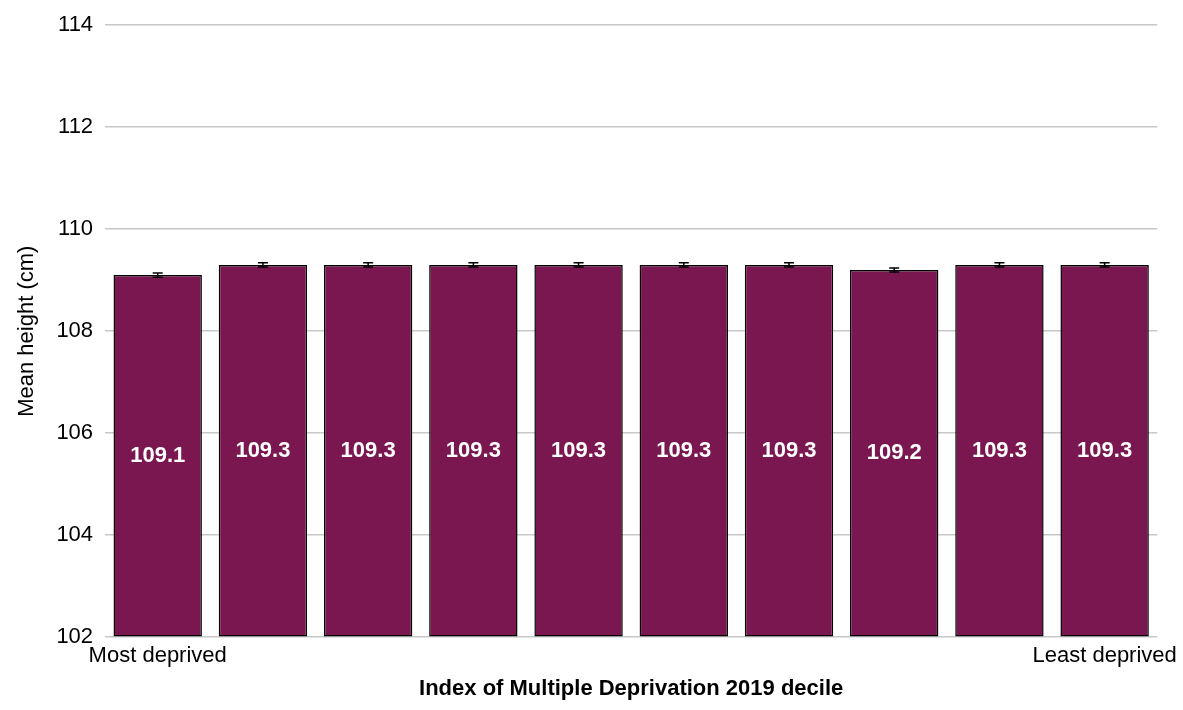 Image resolution: width=1183 pixels, height=710 pixels. Describe the element at coordinates (631, 687) in the screenshot. I see `x-axis-title: Index of Multiple Deprivation 2019 decile` at that location.